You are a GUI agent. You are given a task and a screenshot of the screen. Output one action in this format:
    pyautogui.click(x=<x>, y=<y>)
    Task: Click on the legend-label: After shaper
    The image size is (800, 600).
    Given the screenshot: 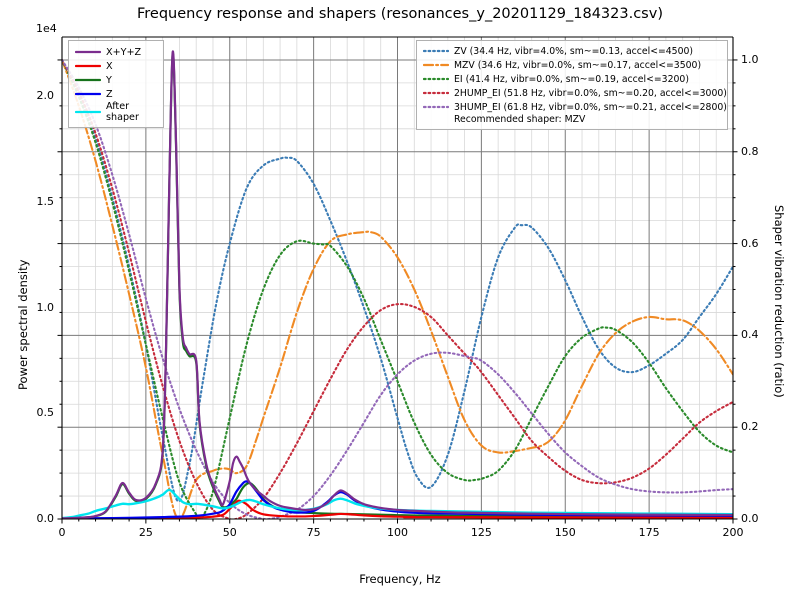 What is the action you would take?
    pyautogui.click(x=122, y=112)
    